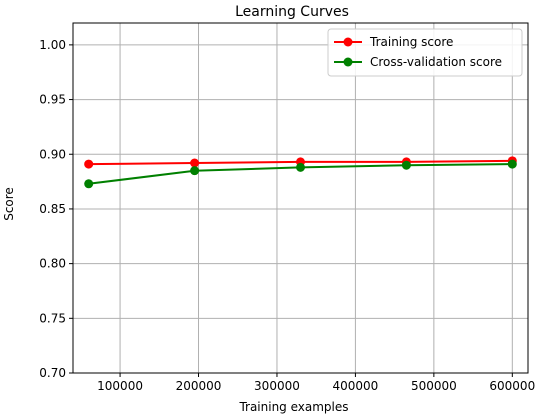 Image resolution: width=536 pixels, height=417 pixels. I want to click on legend-item: Training score, so click(393, 42).